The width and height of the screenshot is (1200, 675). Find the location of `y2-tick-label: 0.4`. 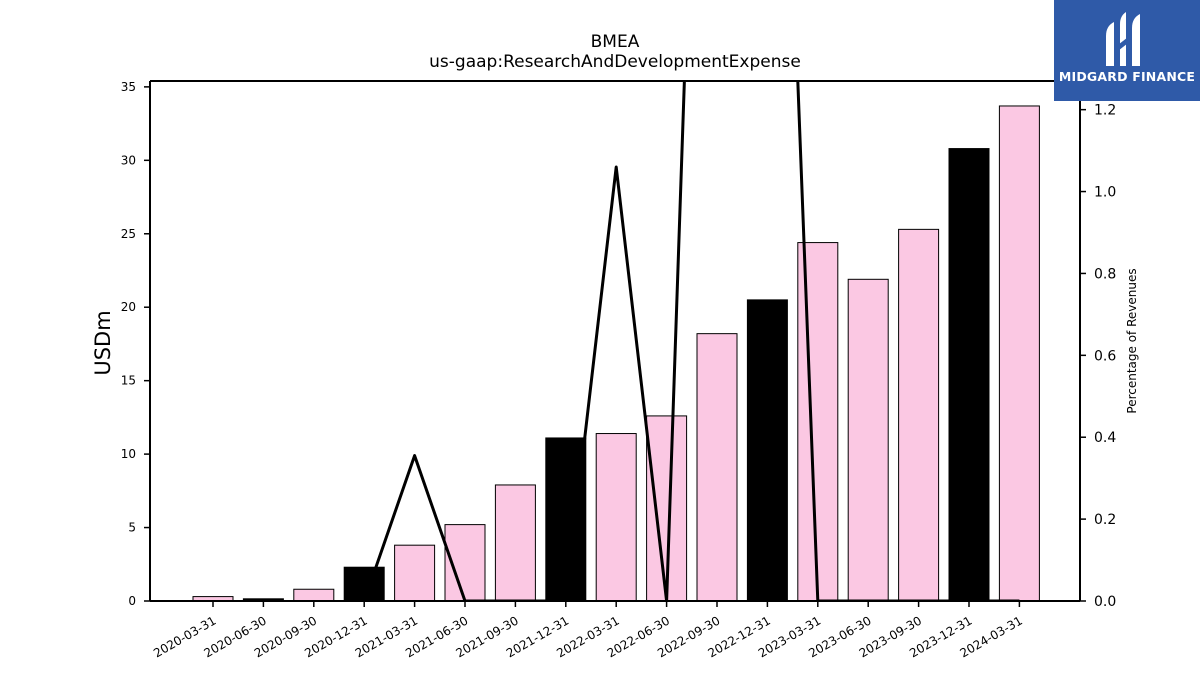

y2-tick-label: 0.4 is located at coordinates (1105, 438).